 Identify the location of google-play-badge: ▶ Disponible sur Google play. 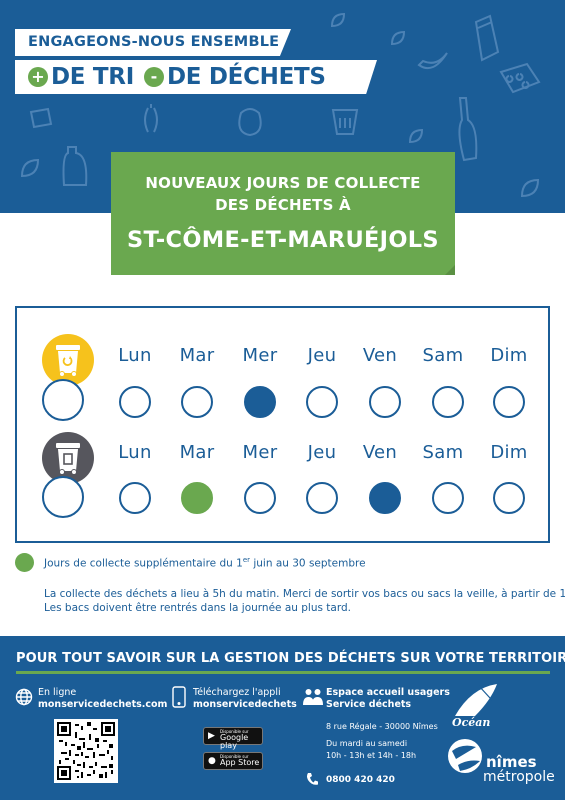
(233, 738).